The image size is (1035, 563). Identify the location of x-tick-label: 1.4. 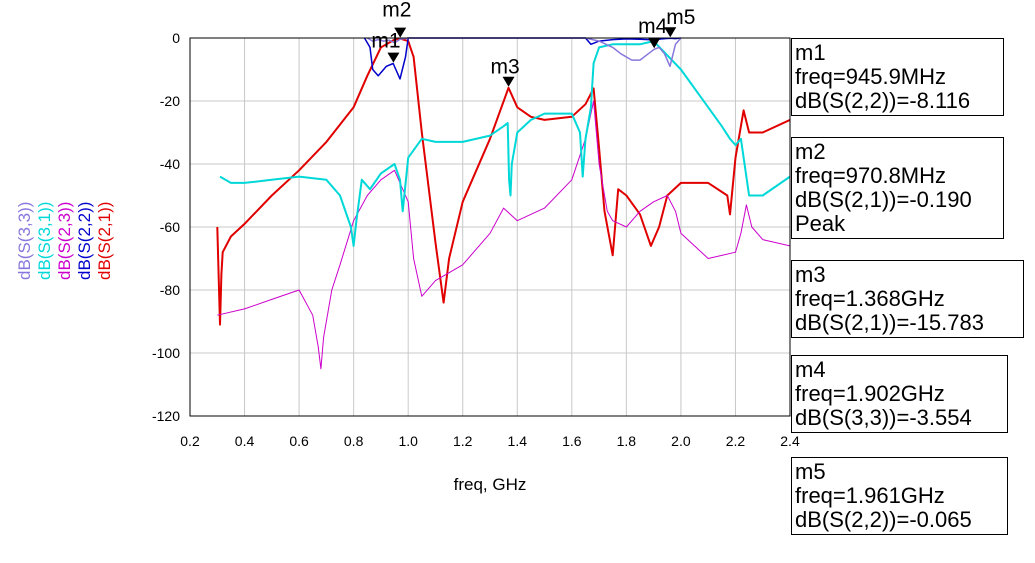
(518, 441).